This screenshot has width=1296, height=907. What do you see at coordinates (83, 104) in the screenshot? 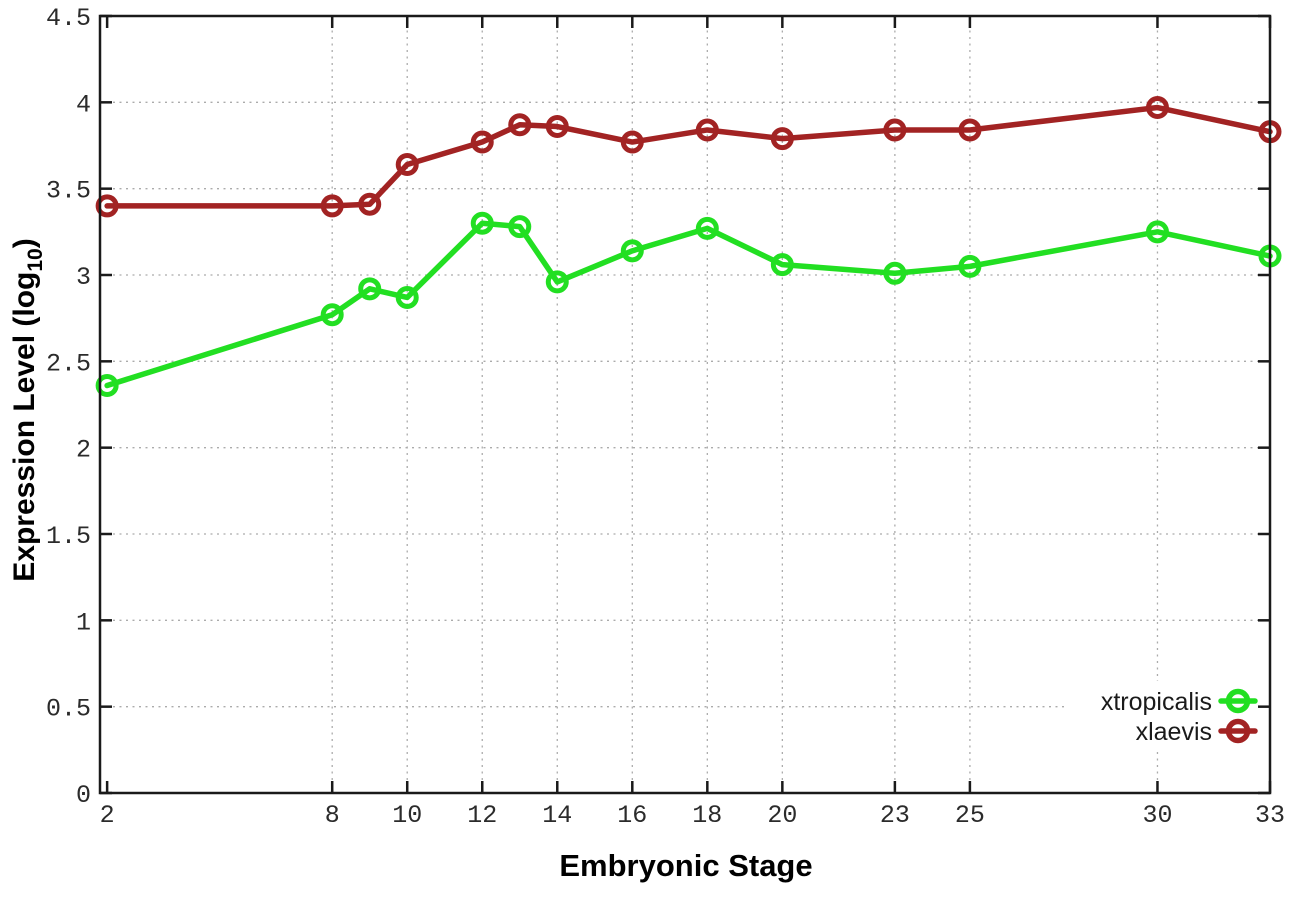
I see `y-tick-label: 4` at bounding box center [83, 104].